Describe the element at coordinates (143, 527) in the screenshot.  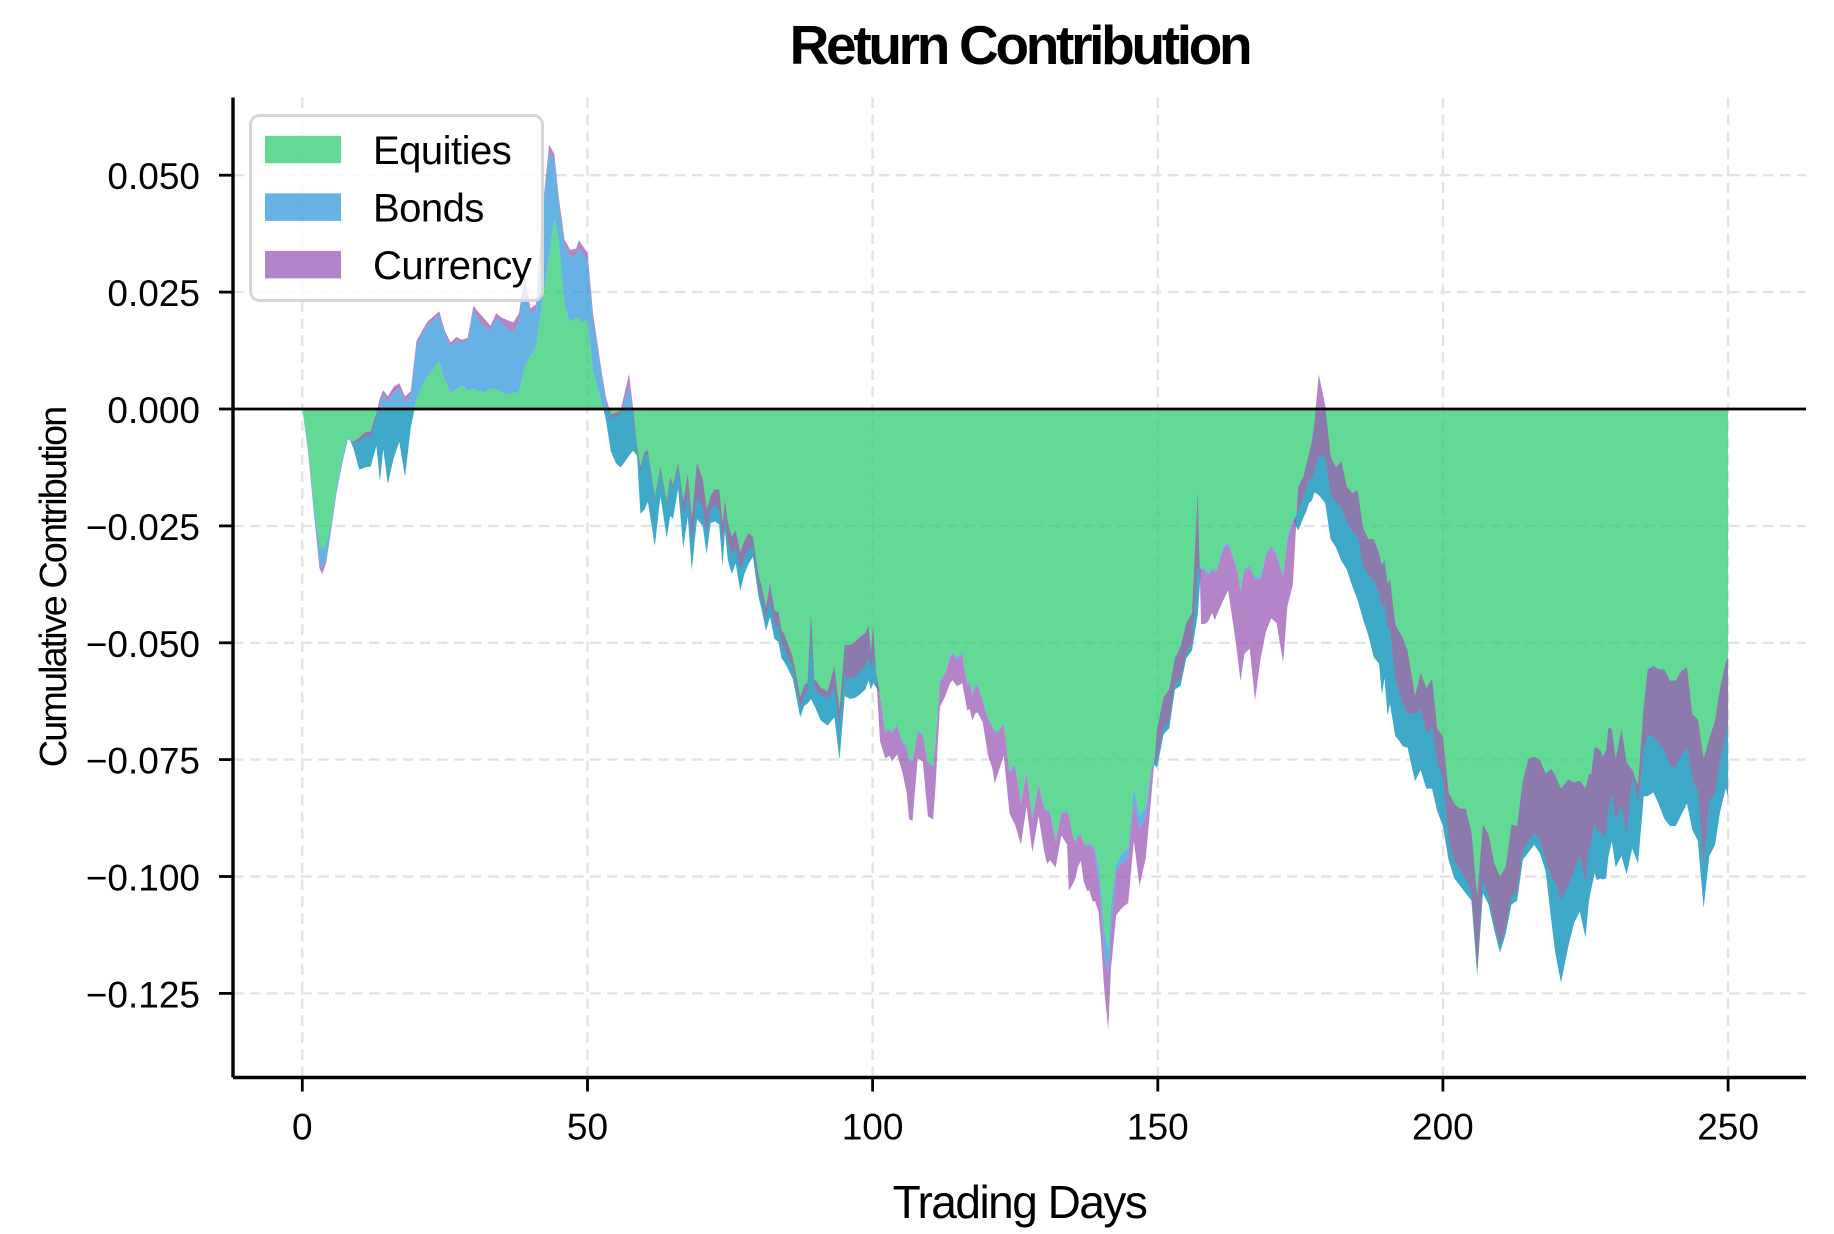
I see `svg-text: −0.025` at that location.